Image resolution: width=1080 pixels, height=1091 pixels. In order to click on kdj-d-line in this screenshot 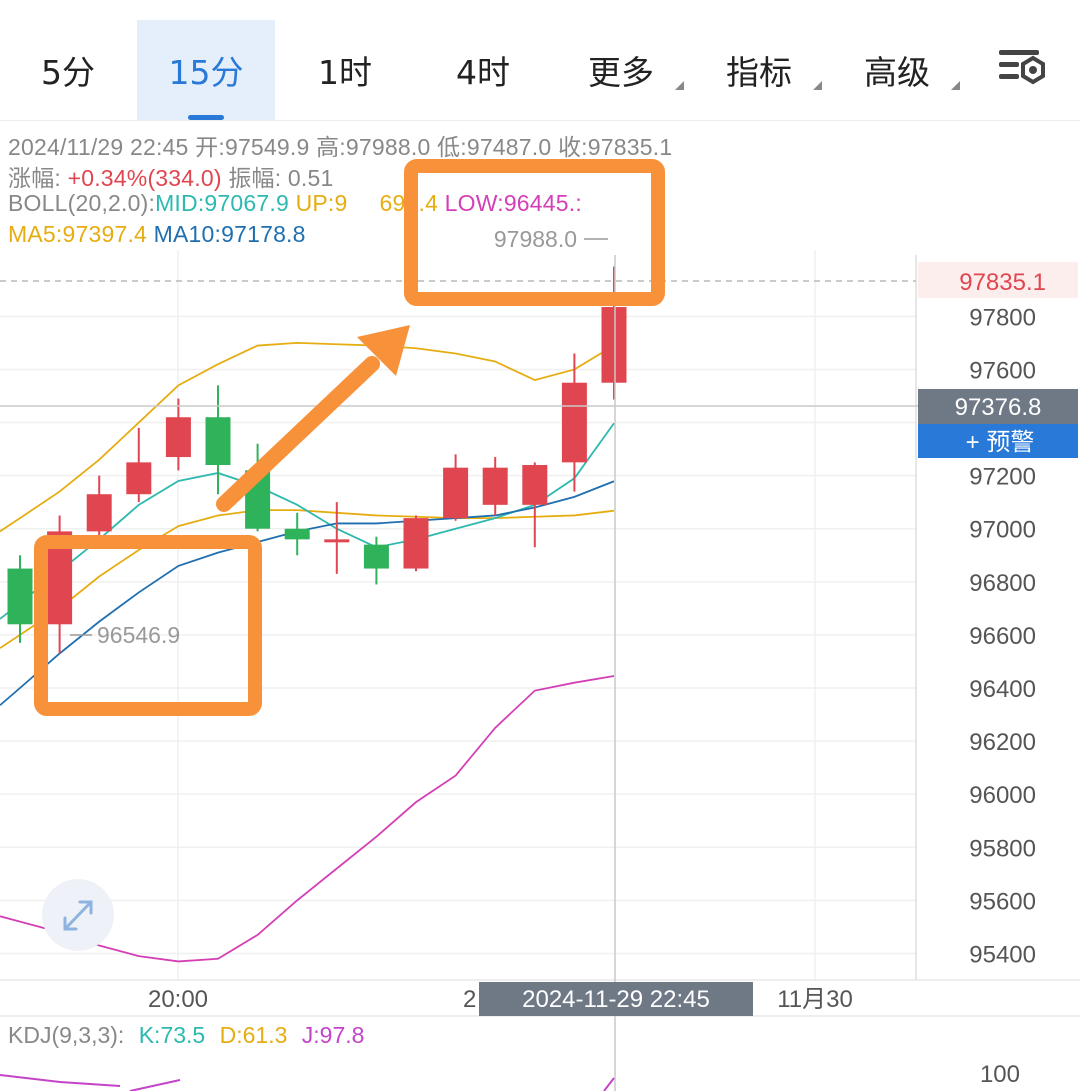, I will do `click(155, 1085)`.